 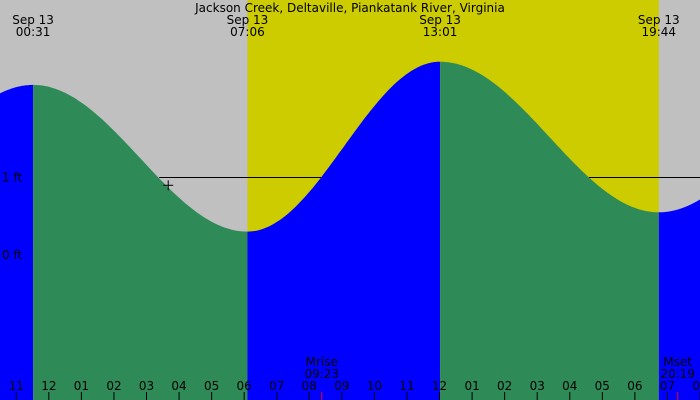 What do you see at coordinates (440, 32) in the screenshot?
I see `event-time-label: 13:01` at bounding box center [440, 32].